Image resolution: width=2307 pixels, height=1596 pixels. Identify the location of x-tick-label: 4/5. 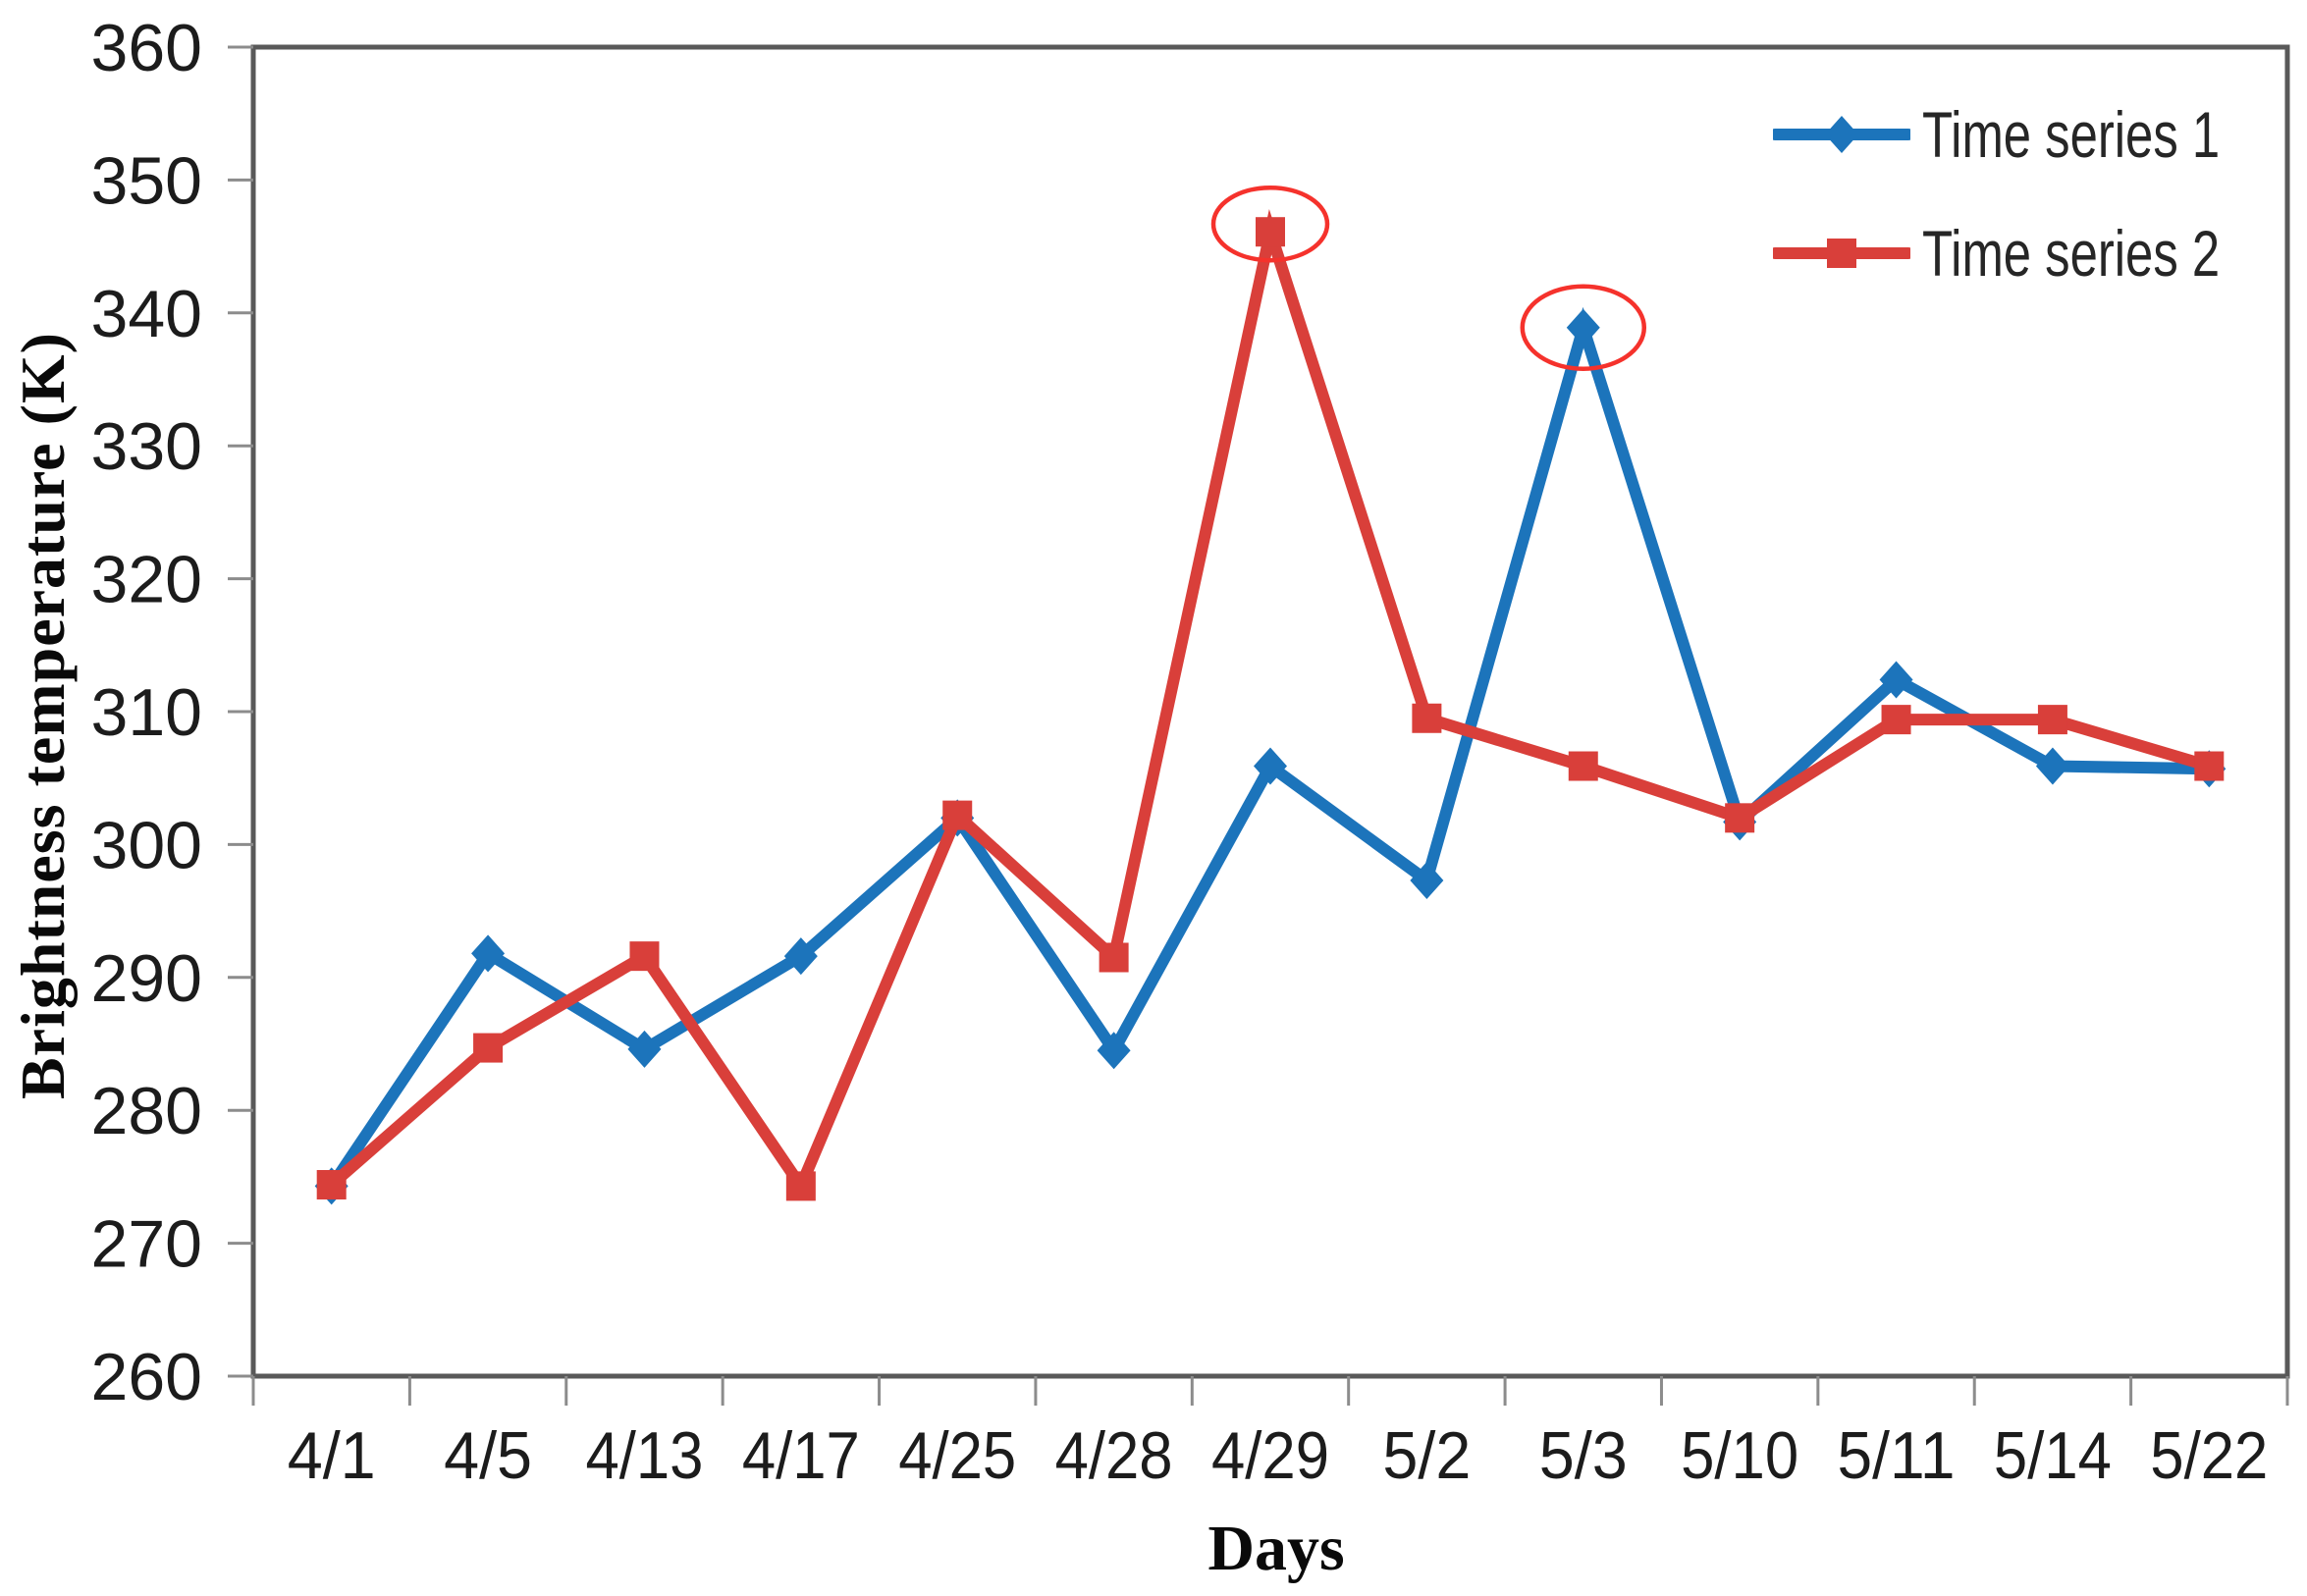
(488, 1455).